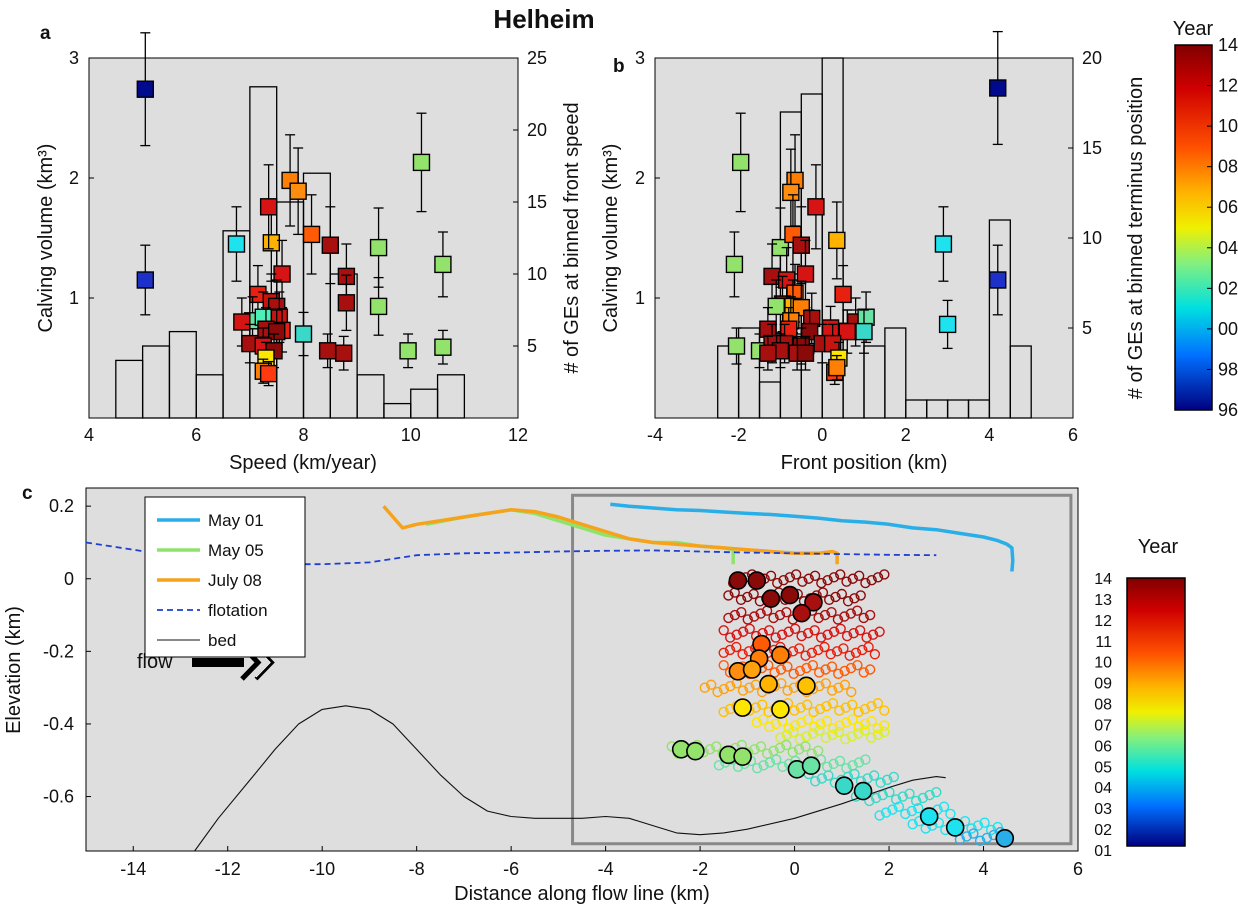 Image resolution: width=1238 pixels, height=913 pixels. Describe the element at coordinates (640, 58) in the screenshot. I see `y-tick-label: 3` at that location.